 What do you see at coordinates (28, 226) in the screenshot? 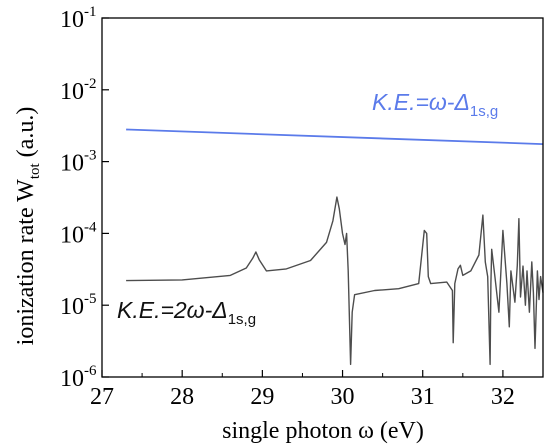
I see `y-axis-label: ionization rate Wtot (a.u.)` at bounding box center [28, 226].